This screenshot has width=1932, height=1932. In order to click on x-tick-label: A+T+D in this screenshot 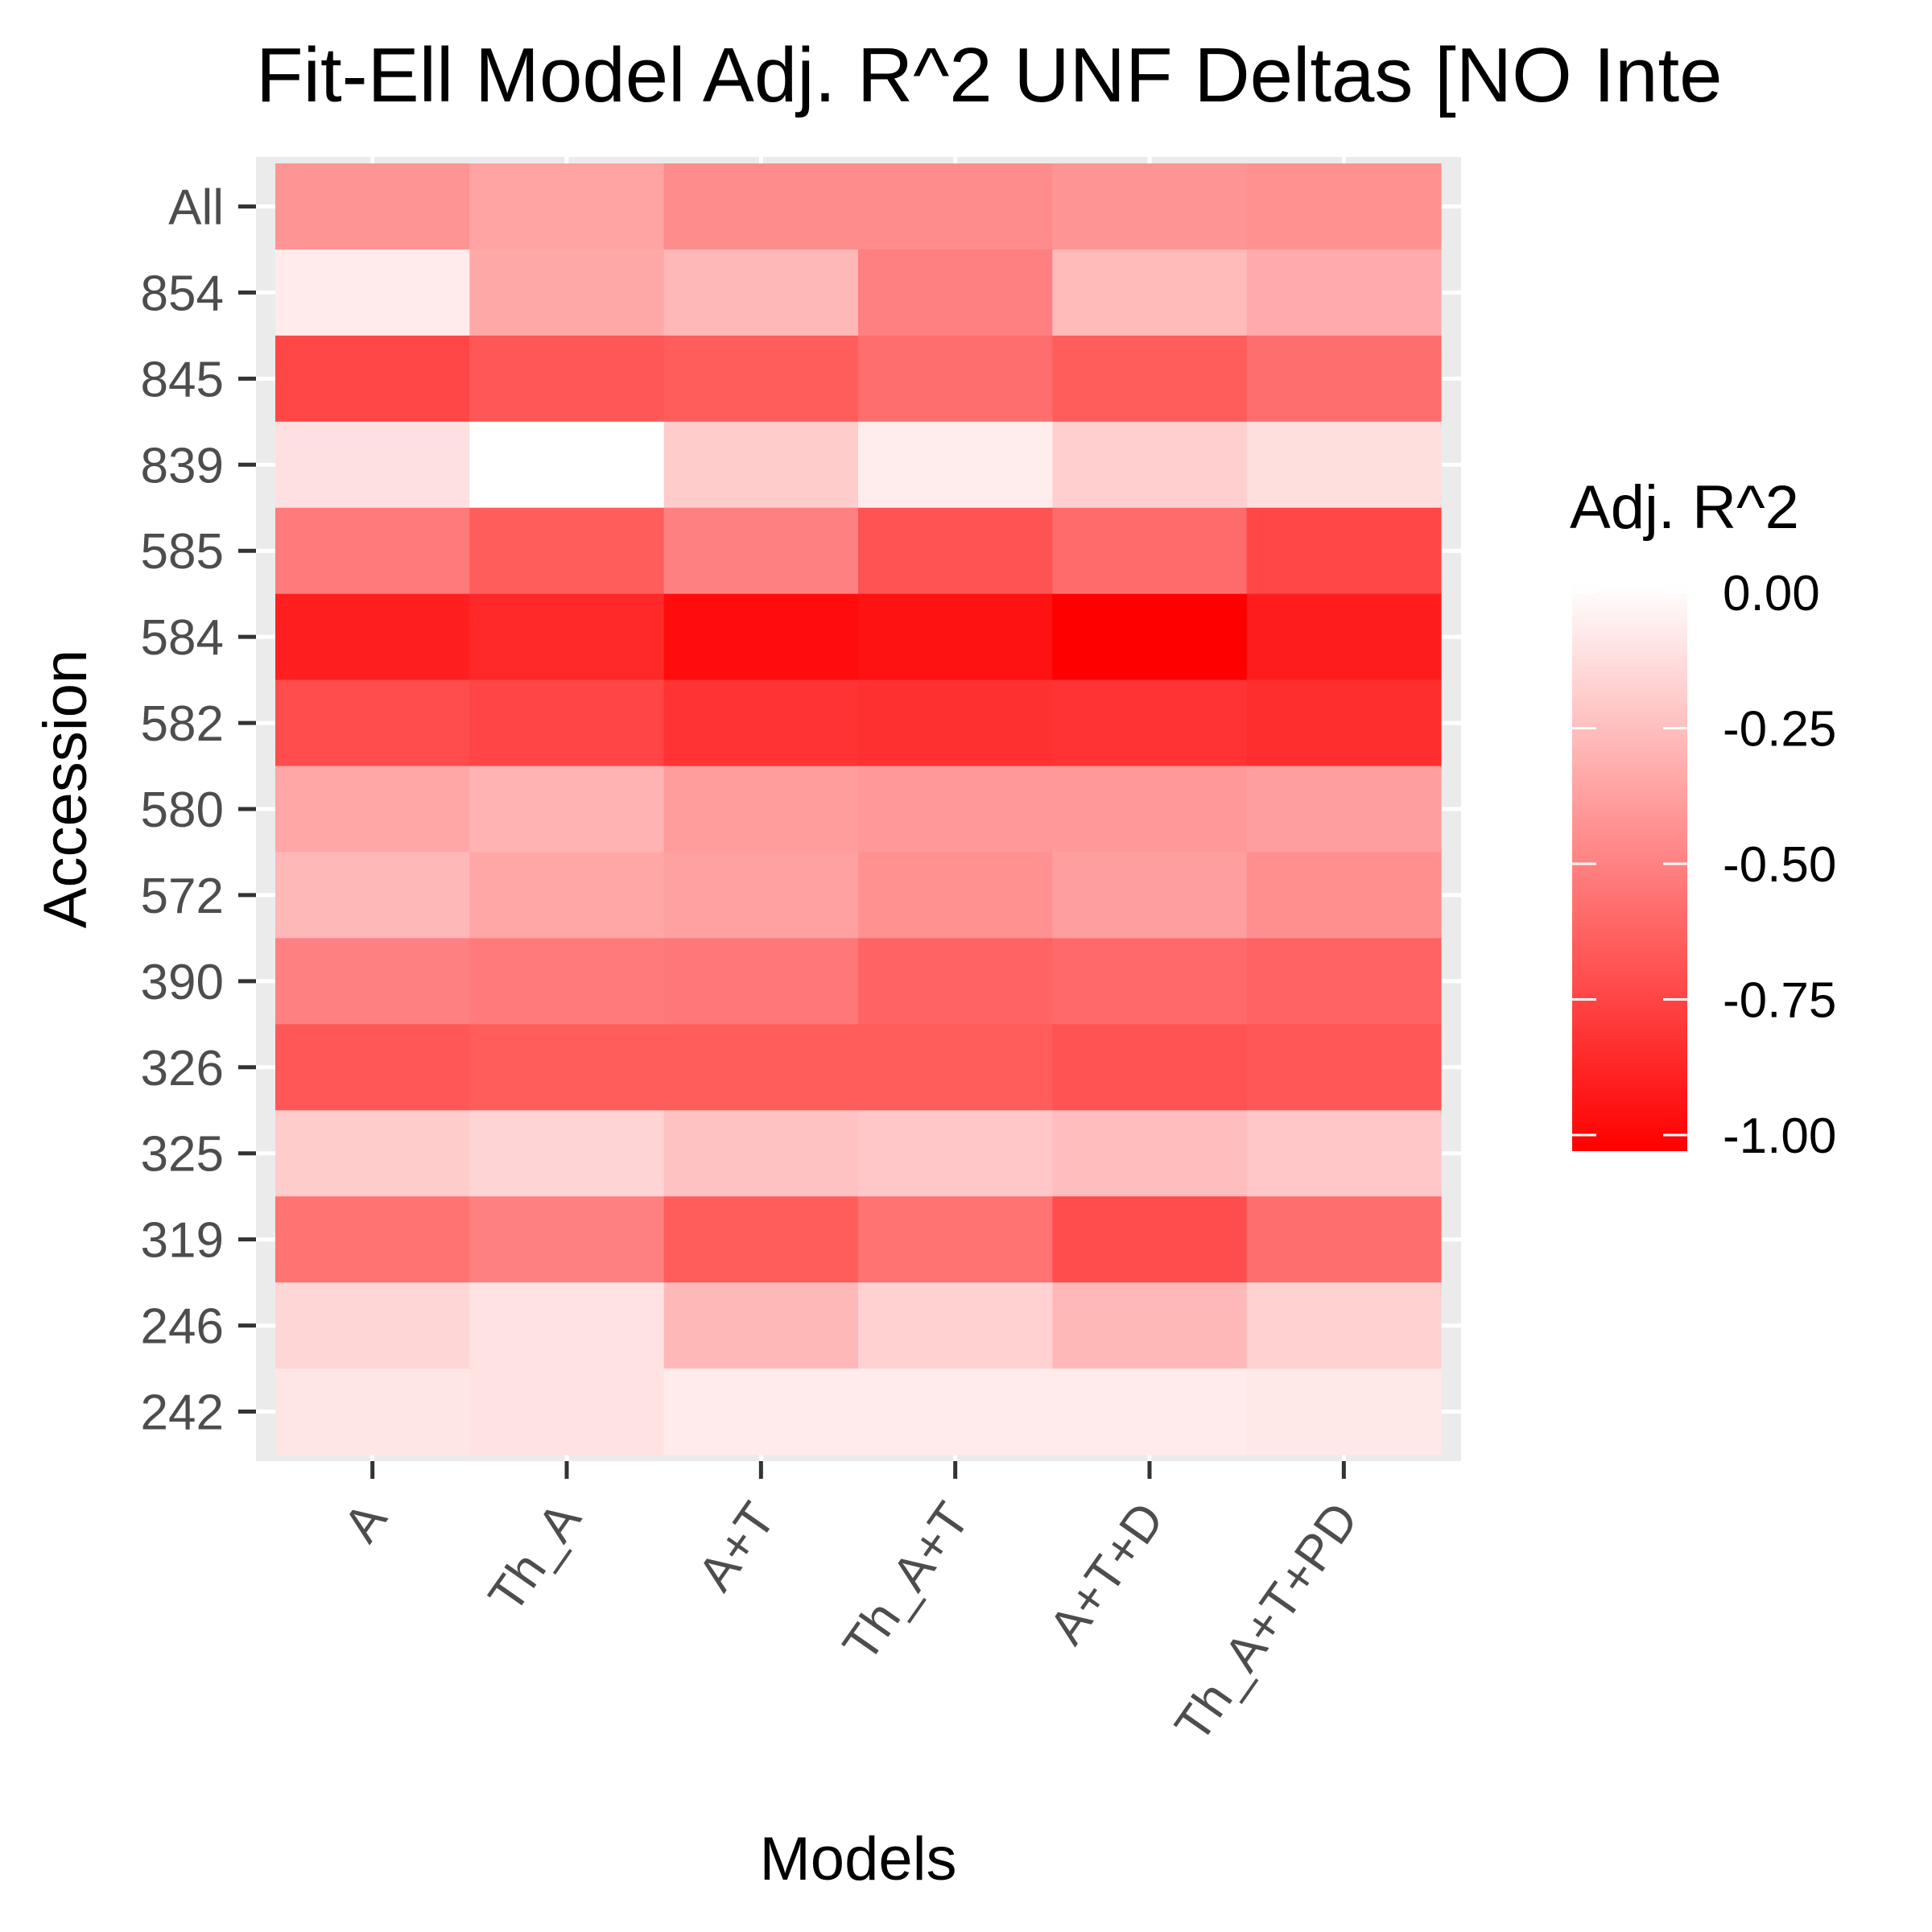, I will do `click(1106, 1572)`.